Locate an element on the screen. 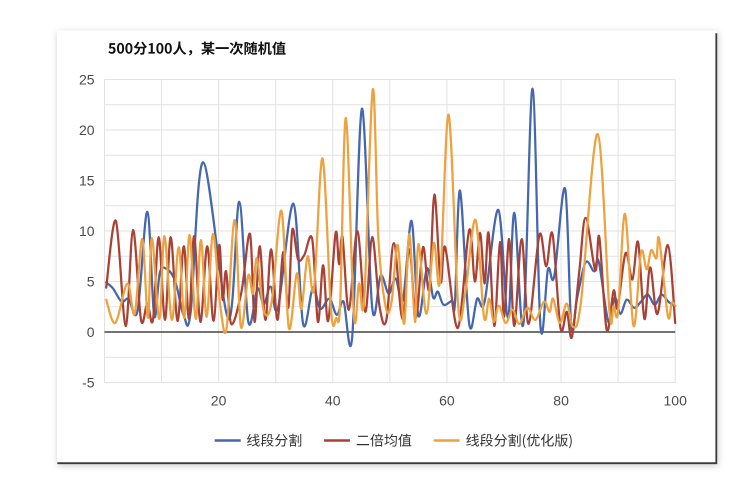 The width and height of the screenshot is (752, 494). svg-text: -5 is located at coordinates (88, 383).